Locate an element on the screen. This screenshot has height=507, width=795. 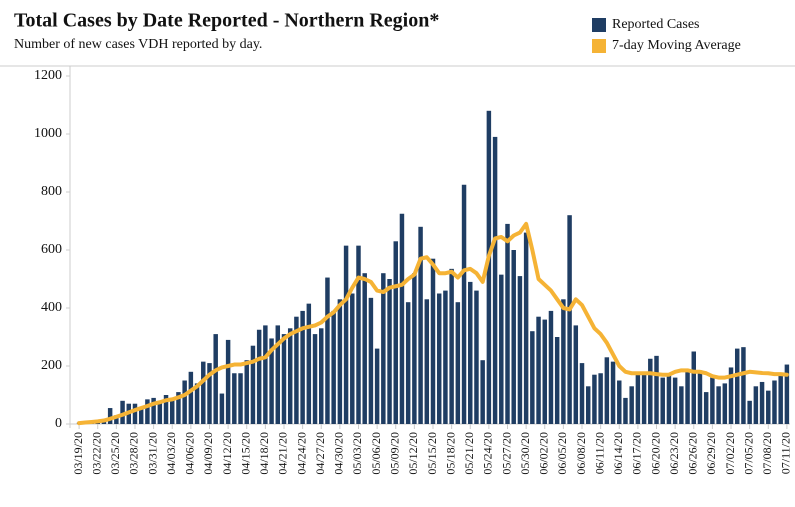
x-tick-label: 05/12/20 is located at coordinates (413, 453).